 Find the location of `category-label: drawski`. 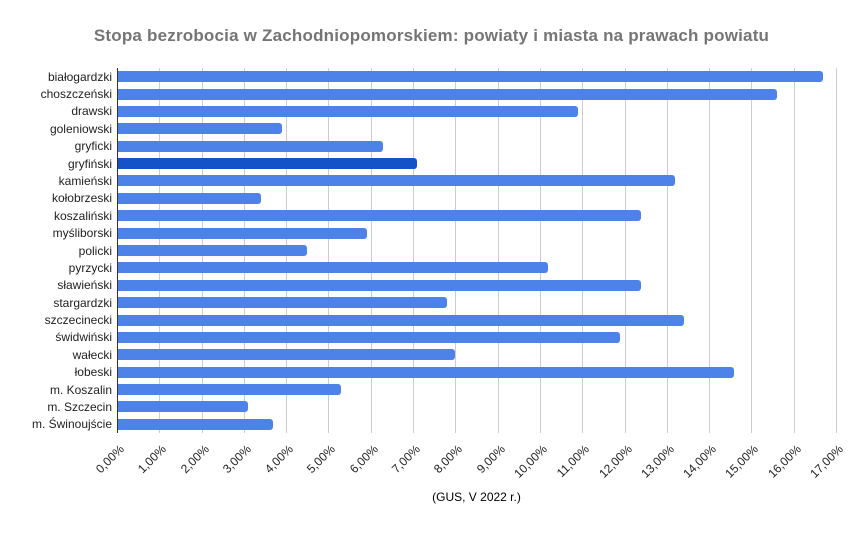

category-label: drawski is located at coordinates (91, 111).